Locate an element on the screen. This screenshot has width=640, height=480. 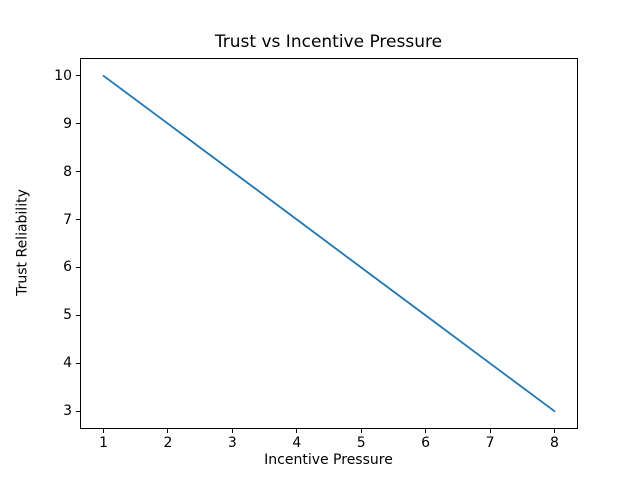
x-tick-label: 4 is located at coordinates (297, 443).